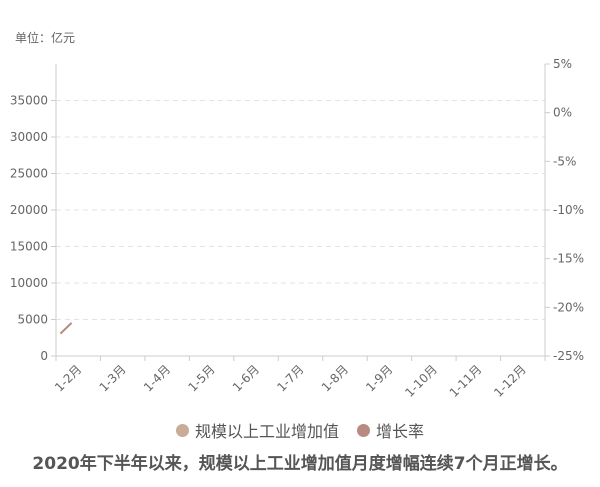  I want to click on legend-item-growth-rate: 增长率, so click(390, 430).